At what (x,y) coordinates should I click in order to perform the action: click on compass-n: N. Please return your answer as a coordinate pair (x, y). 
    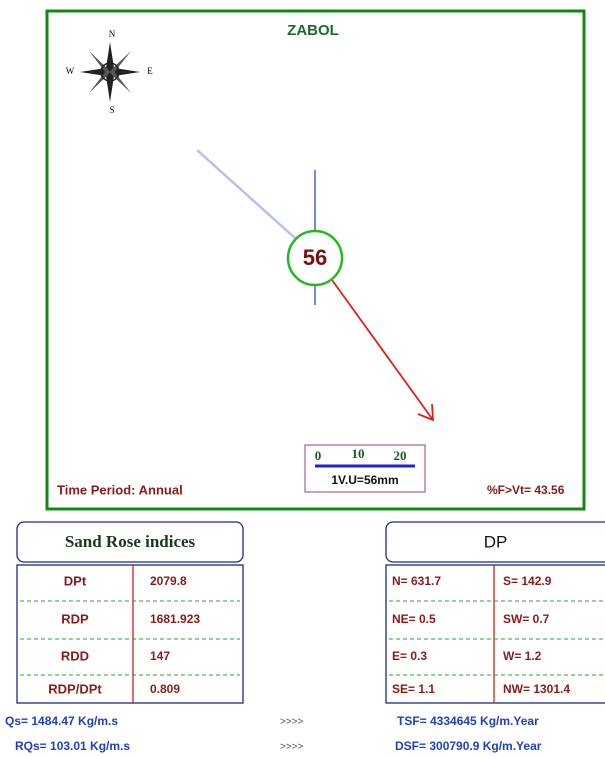
    Looking at the image, I should click on (112, 34).